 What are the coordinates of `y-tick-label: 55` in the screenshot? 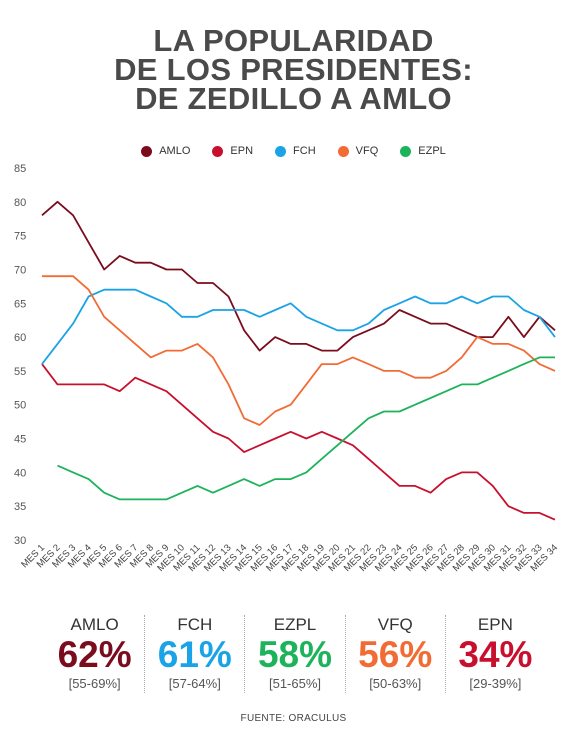 It's located at (20, 372).